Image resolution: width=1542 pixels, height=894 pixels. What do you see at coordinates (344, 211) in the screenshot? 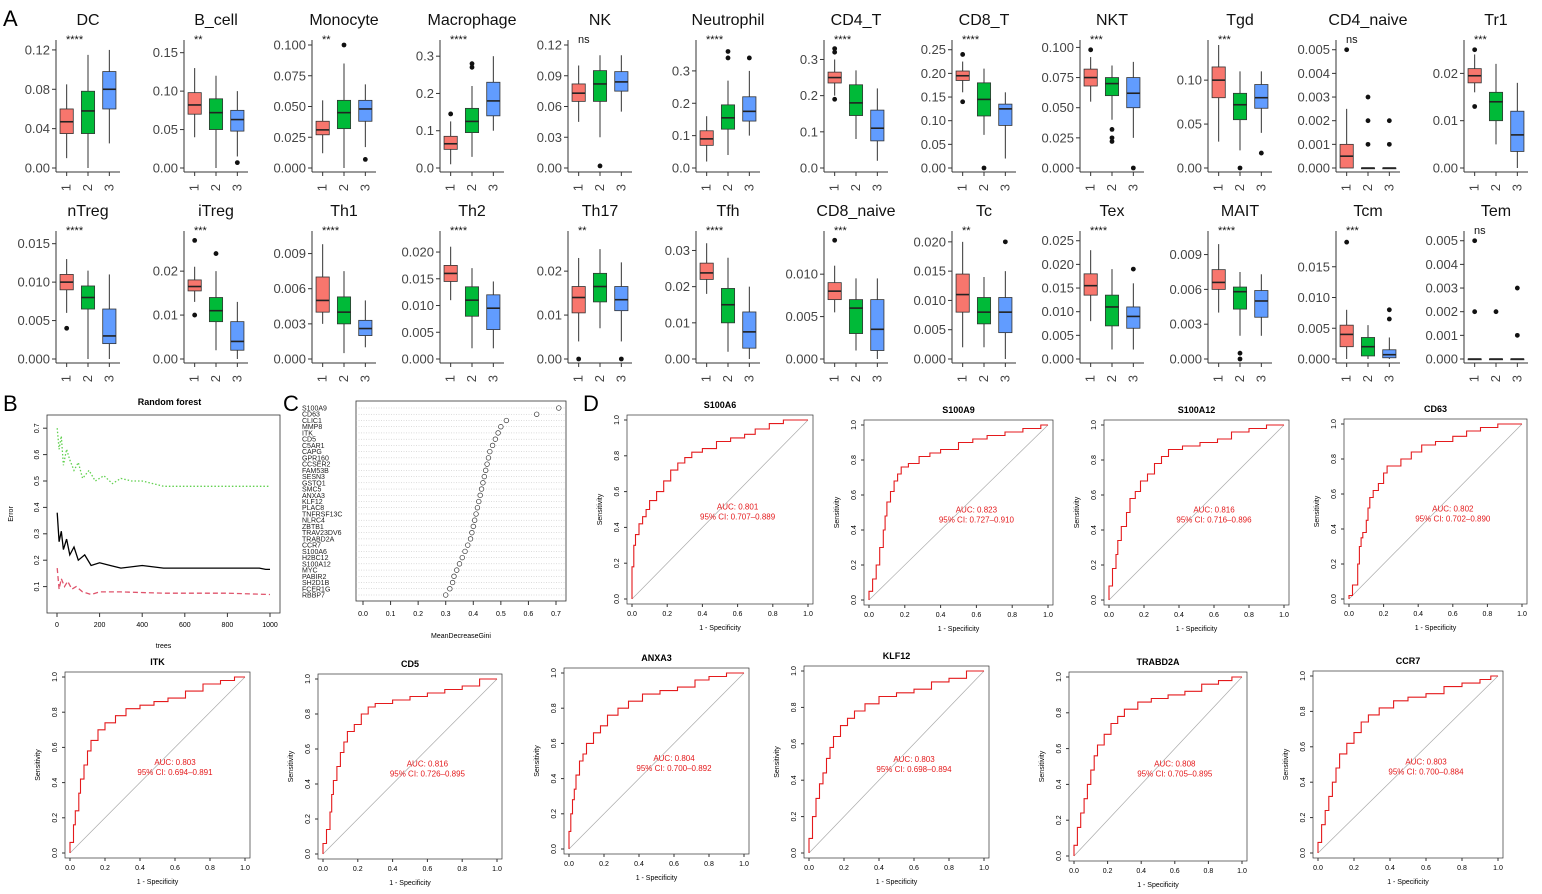
I see `boxplot-title: Th1` at bounding box center [344, 211].